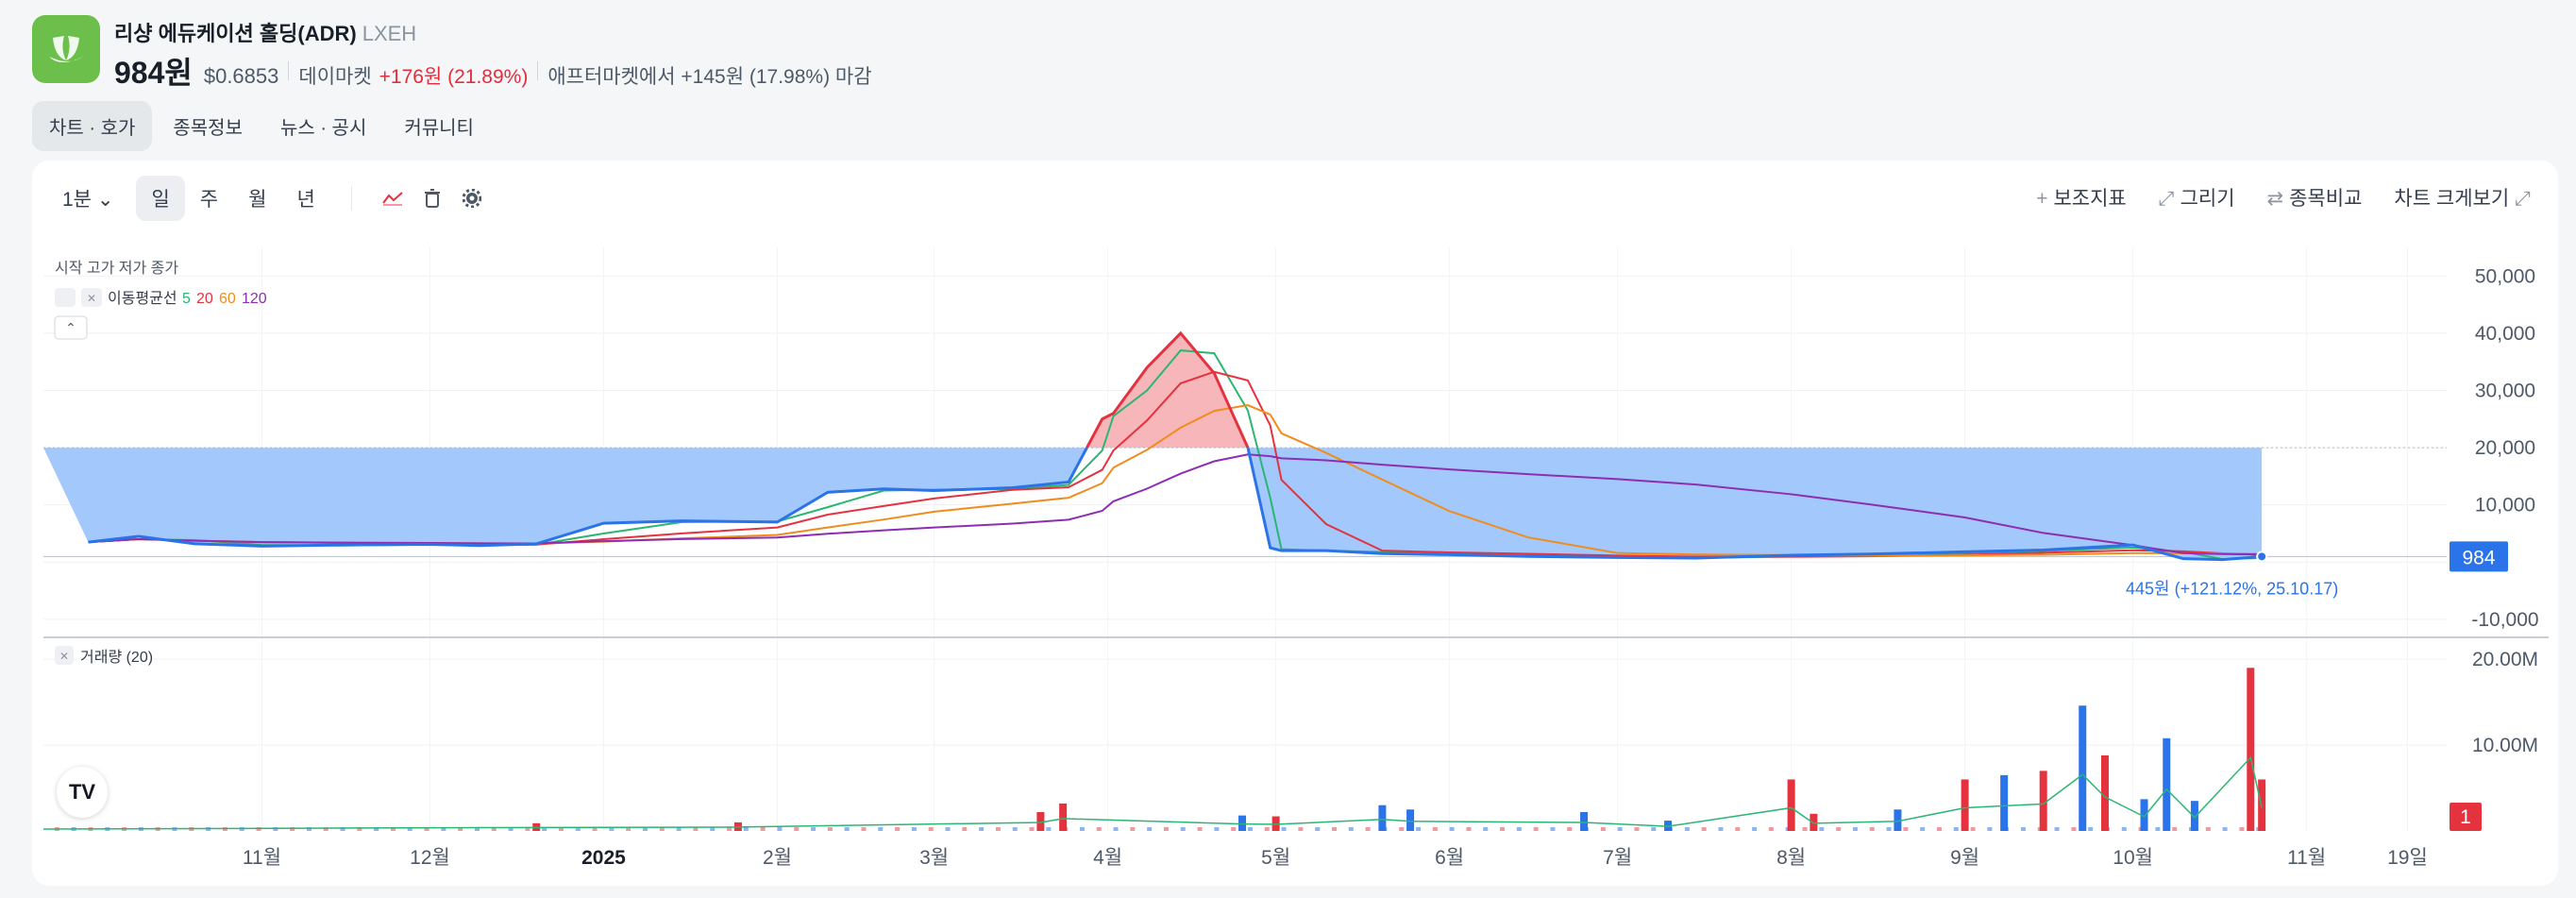 This screenshot has height=898, width=2576. I want to click on ma-20: 20, so click(204, 299).